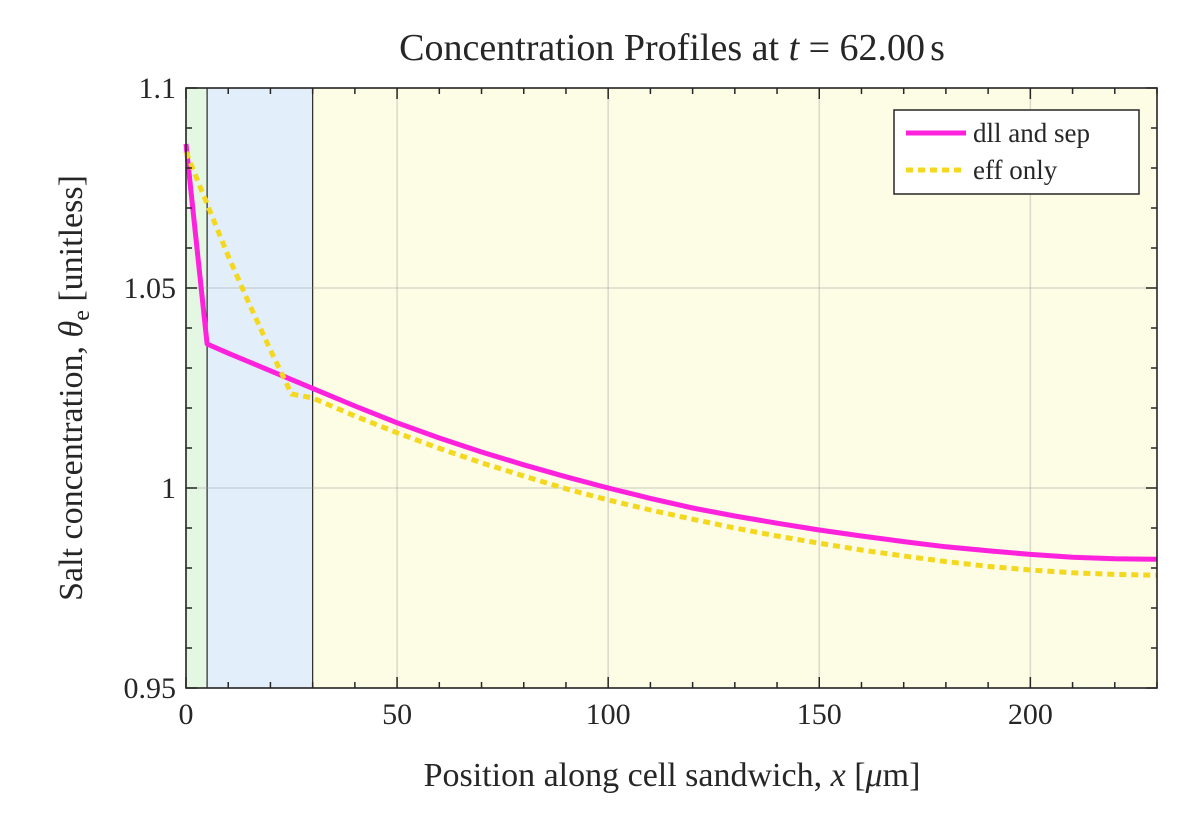 This screenshot has height=820, width=1188. Describe the element at coordinates (862, 48) in the screenshot. I see `chart-title-mid: = 62.00` at that location.